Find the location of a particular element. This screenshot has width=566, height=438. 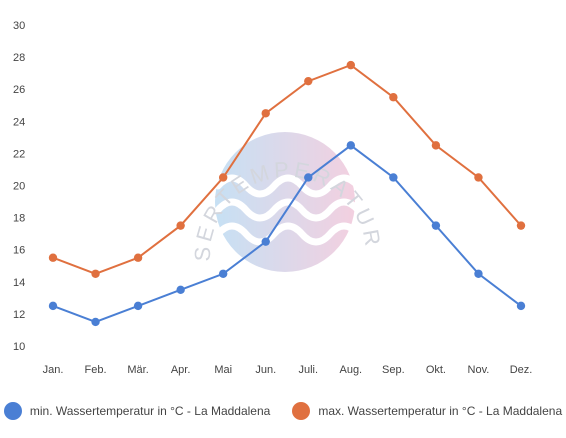

y-tick-label: 16 is located at coordinates (19, 251).